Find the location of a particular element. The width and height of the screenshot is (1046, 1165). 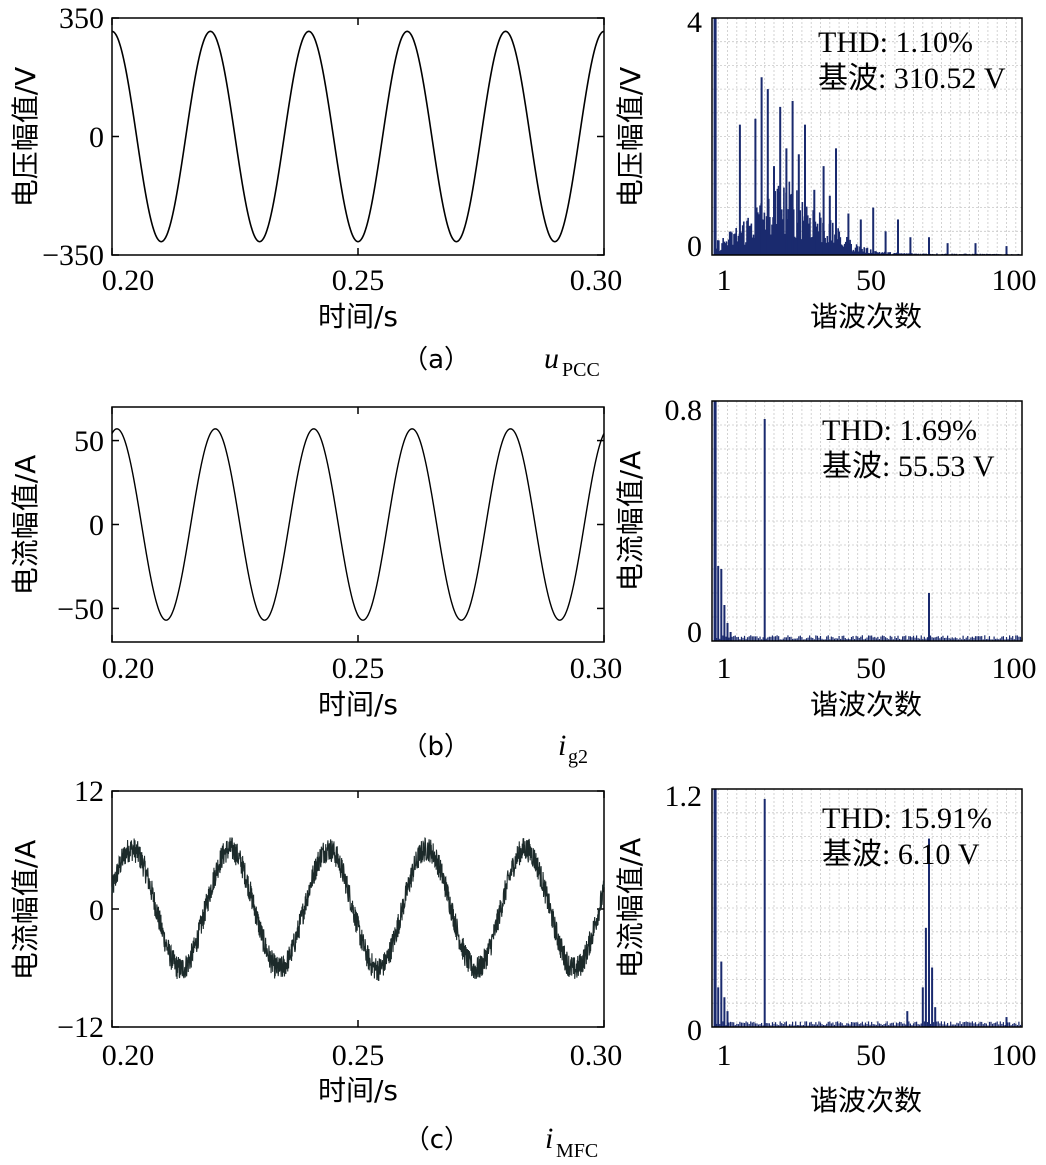

a-time-xtick-mid: 0.25 is located at coordinates (358, 280).